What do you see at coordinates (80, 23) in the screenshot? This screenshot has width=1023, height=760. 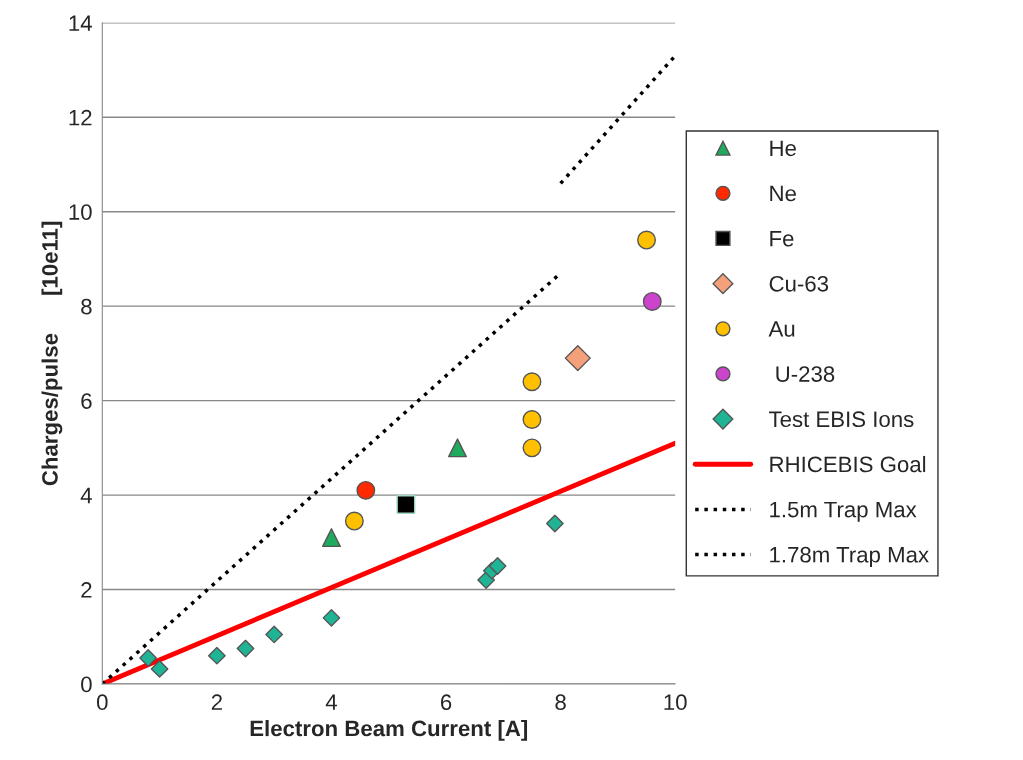 I see `y-tick-label: 14` at bounding box center [80, 23].